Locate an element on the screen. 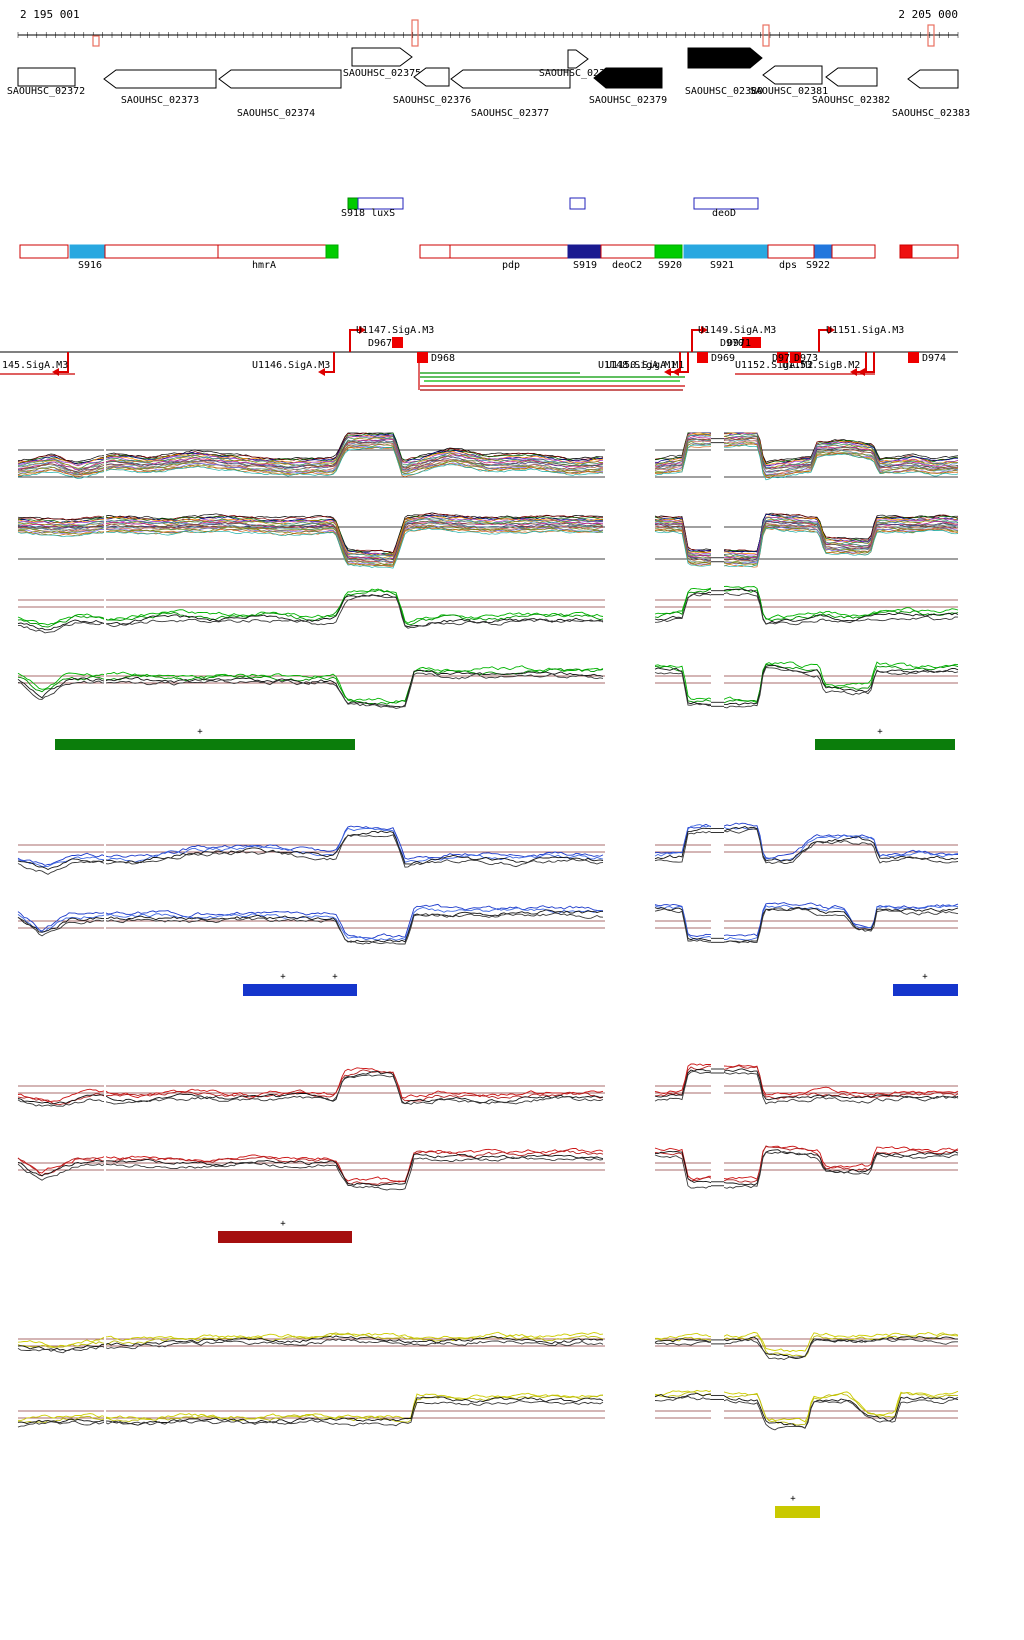 The image size is (1024, 1640). terminator-box-D968 is located at coordinates (422, 357).